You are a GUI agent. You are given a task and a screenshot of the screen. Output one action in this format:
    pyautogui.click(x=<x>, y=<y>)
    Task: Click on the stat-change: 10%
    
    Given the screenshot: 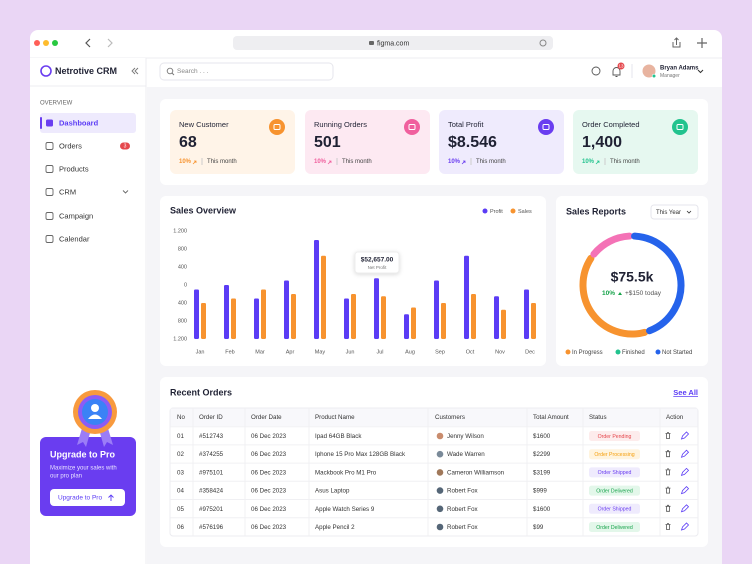 What is the action you would take?
    pyautogui.click(x=320, y=162)
    